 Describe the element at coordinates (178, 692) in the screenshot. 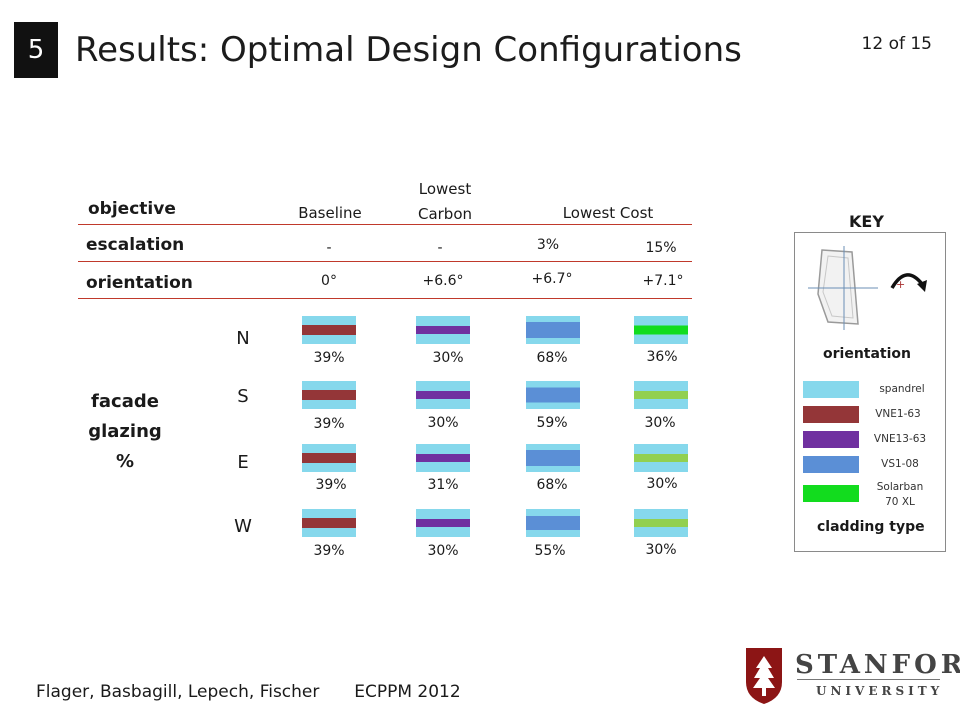

I see `footer-authors: Flager, Basbagill, Lepech, Fischer` at that location.